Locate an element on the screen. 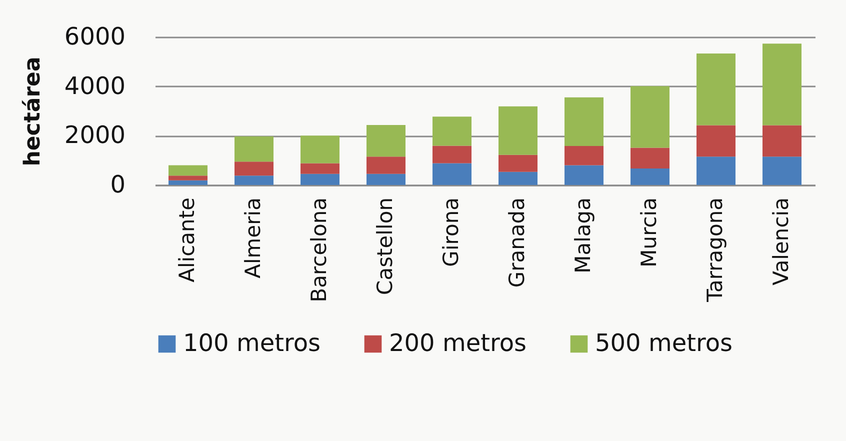 This screenshot has width=846, height=441. y-tick-label: 6000 is located at coordinates (95, 36).